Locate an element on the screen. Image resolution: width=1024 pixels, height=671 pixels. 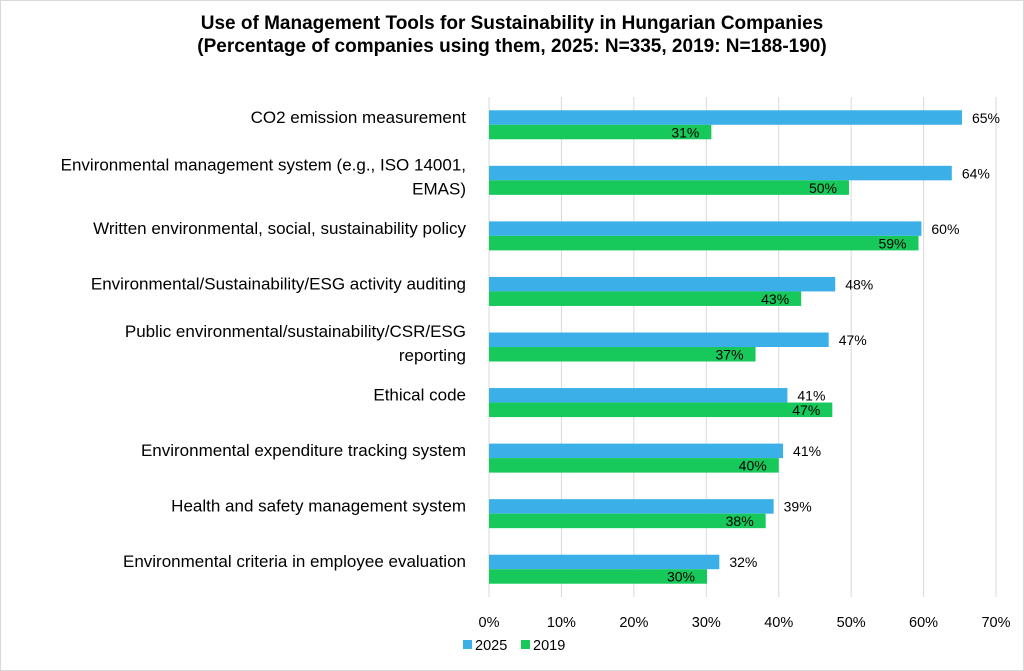
value-label-2019: 37% is located at coordinates (730, 355).